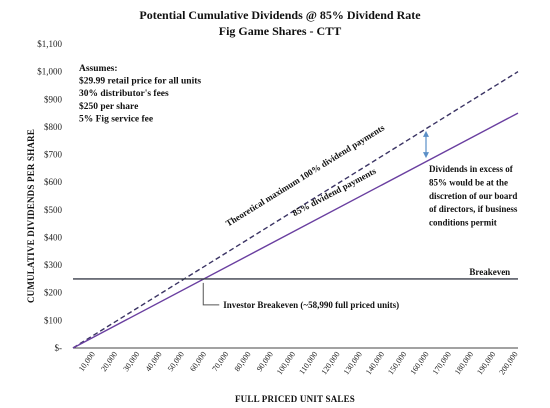  I want to click on x-tick-label: 80,000, so click(243, 361).